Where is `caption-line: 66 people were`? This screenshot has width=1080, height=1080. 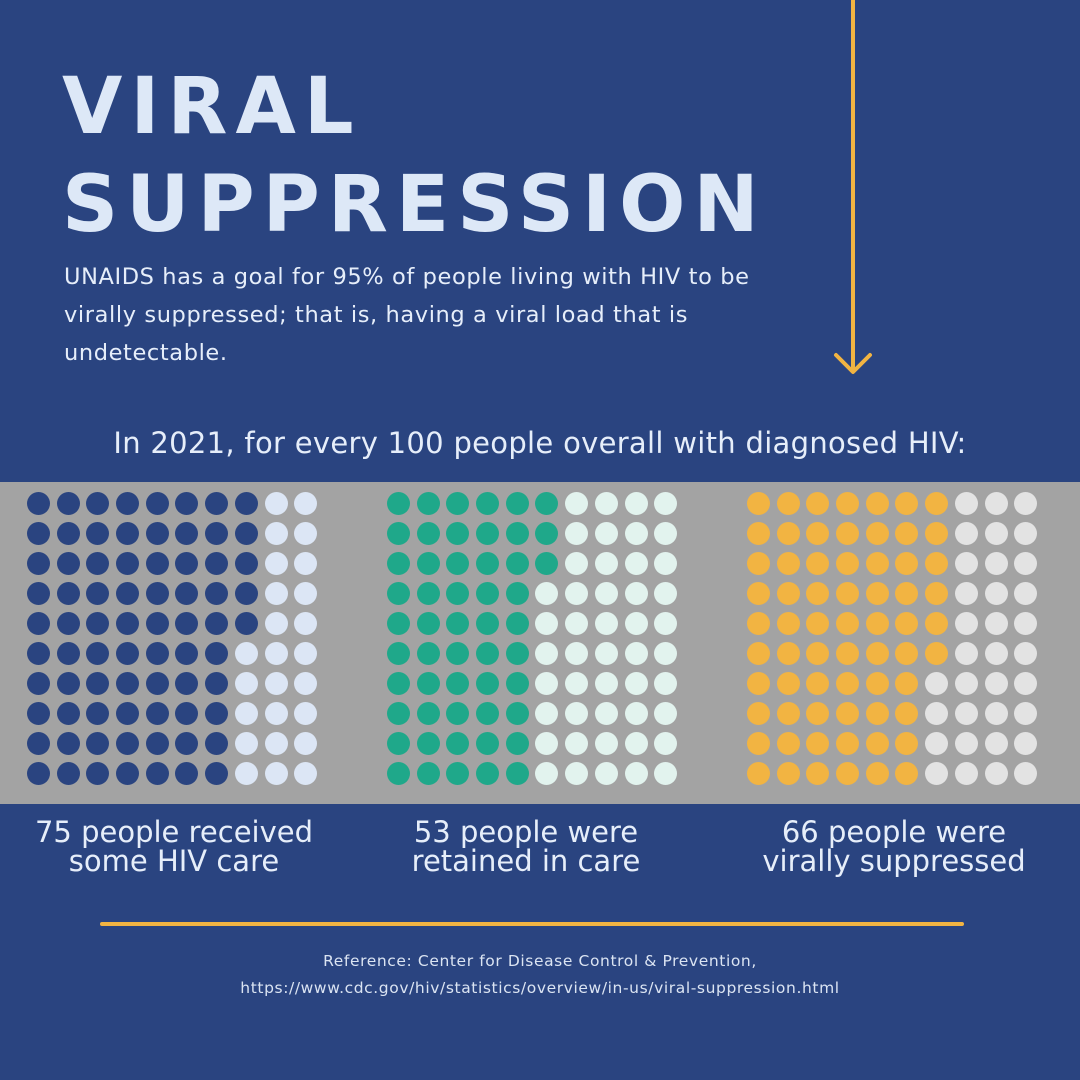 caption-line: 66 people were is located at coordinates (894, 832).